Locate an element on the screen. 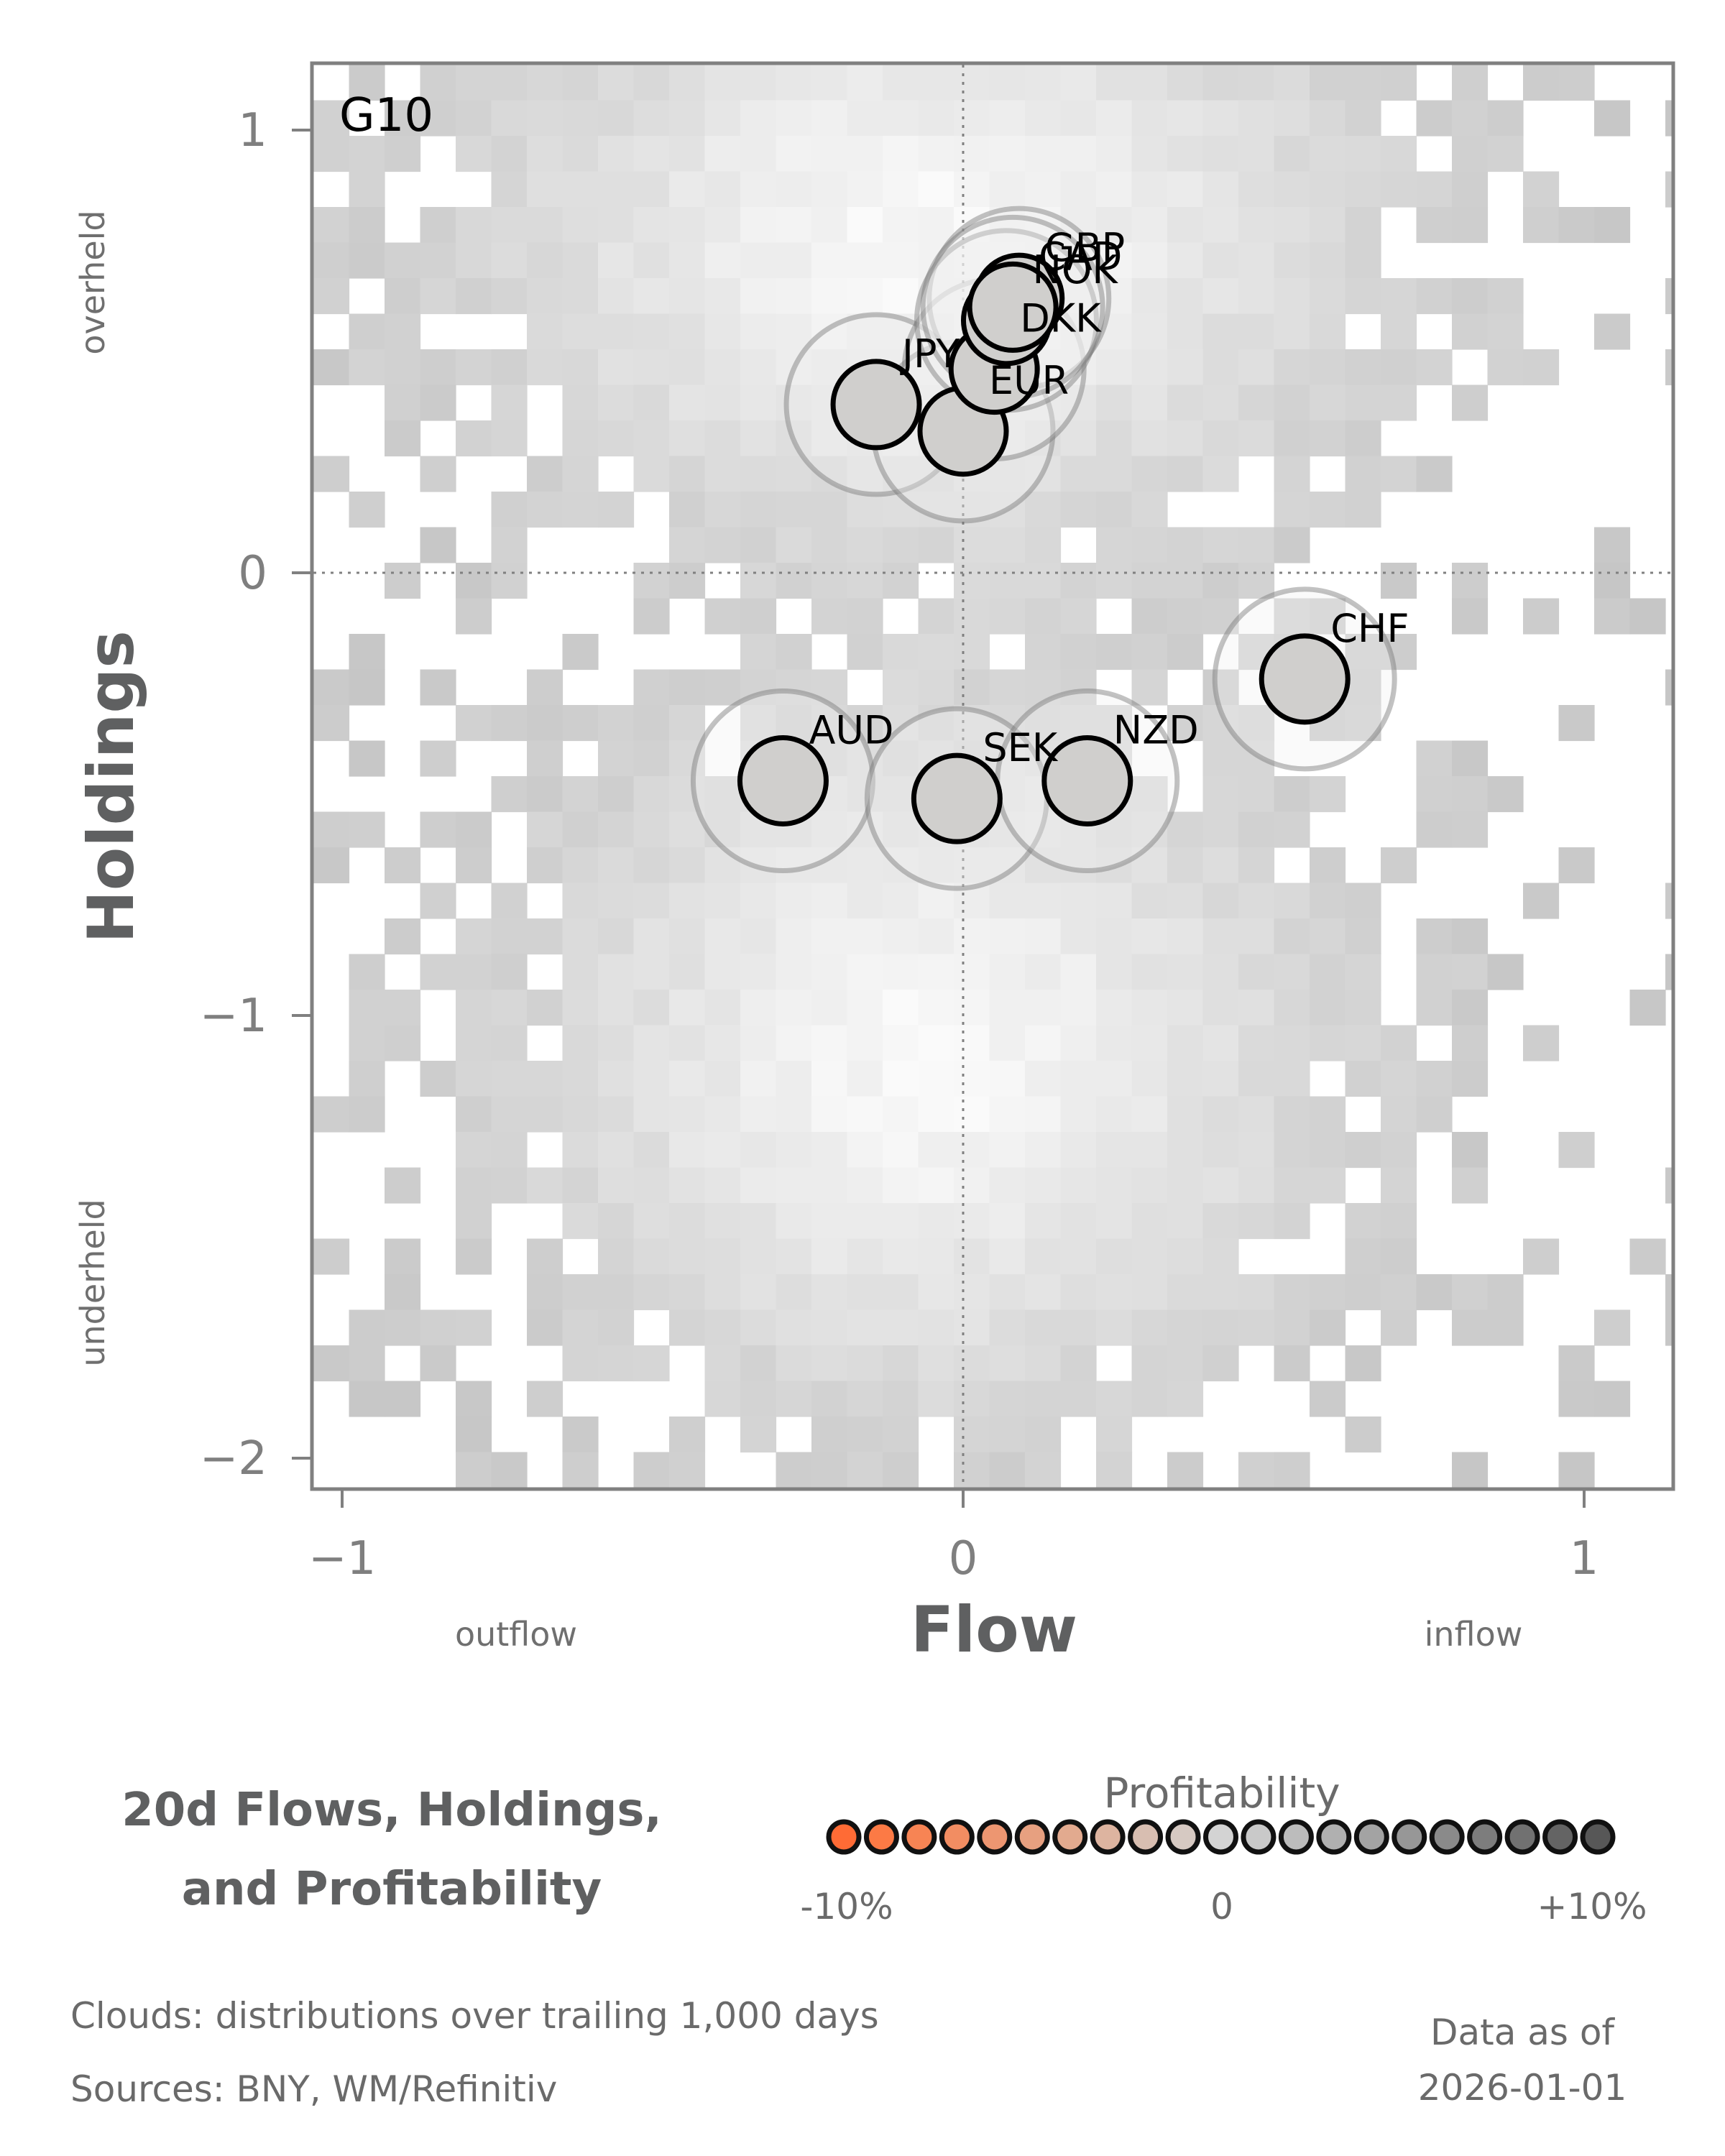 This screenshot has height=2156, width=1725. marker-jpy is located at coordinates (876, 405).